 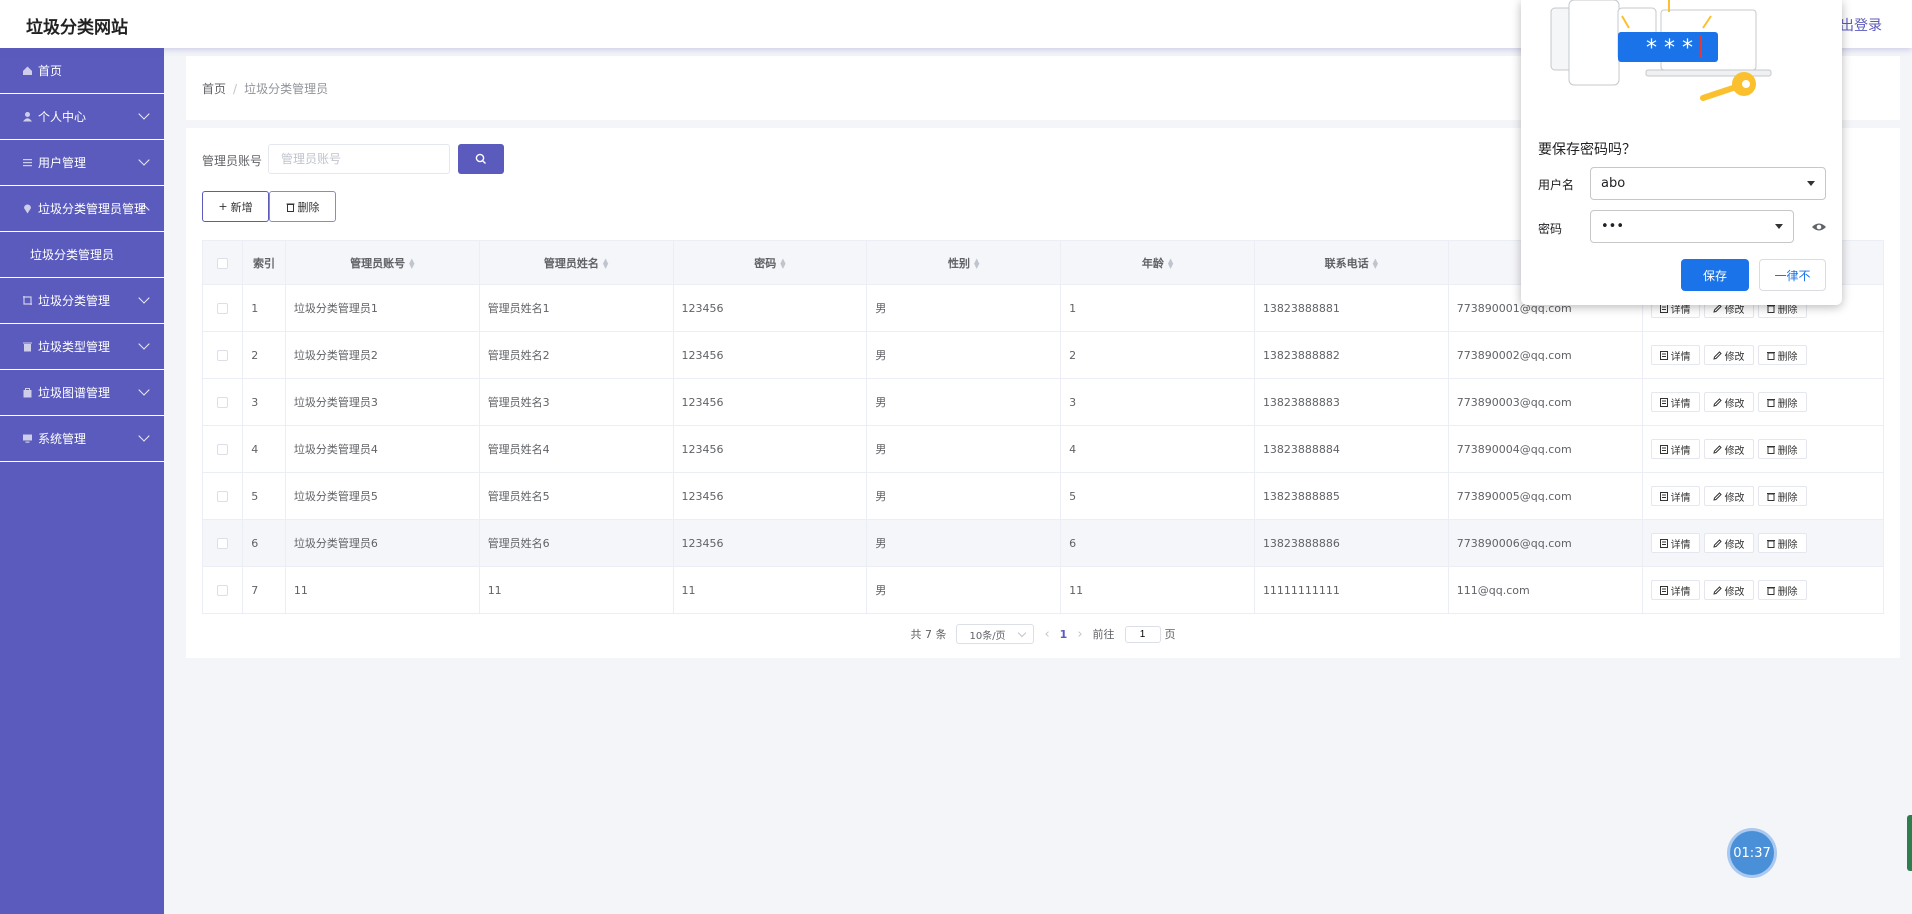 What do you see at coordinates (264, 449) in the screenshot?
I see `table-cell: 4` at bounding box center [264, 449].